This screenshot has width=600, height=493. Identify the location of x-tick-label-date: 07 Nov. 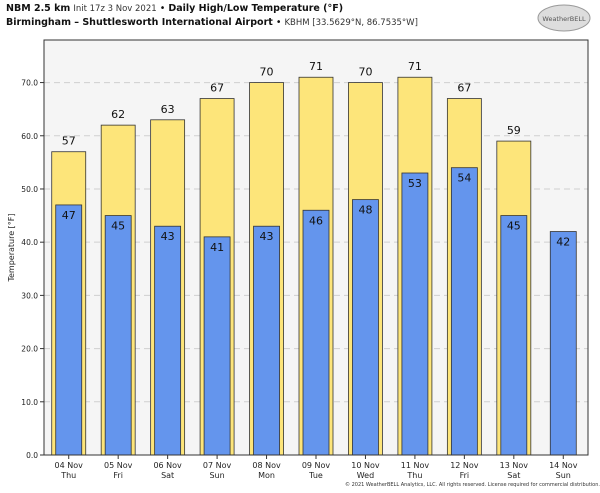
(217, 465).